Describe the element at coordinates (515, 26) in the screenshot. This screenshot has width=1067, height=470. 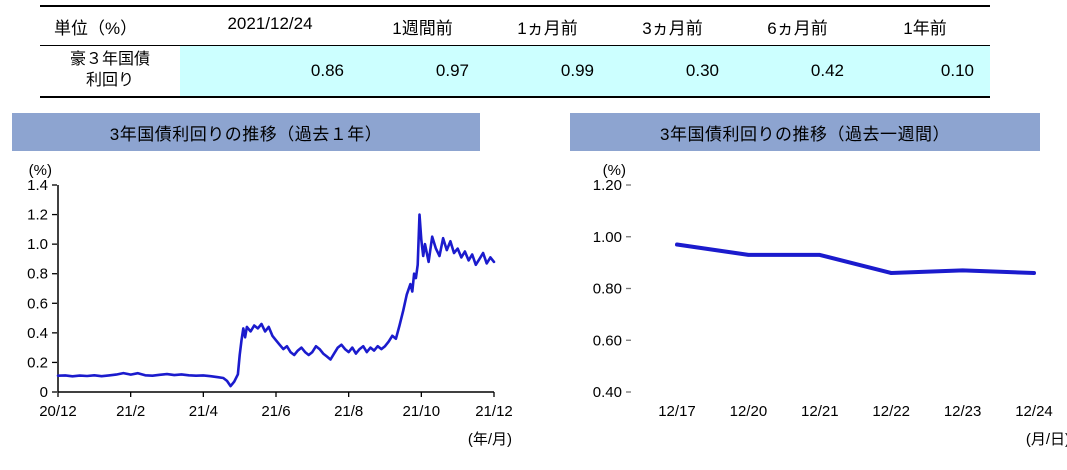
I see `table-header-row: 単位（%） 2021/12/24 1週間前 1ヵ月前 3ヵ月前 6ヵ月前 1年前` at that location.